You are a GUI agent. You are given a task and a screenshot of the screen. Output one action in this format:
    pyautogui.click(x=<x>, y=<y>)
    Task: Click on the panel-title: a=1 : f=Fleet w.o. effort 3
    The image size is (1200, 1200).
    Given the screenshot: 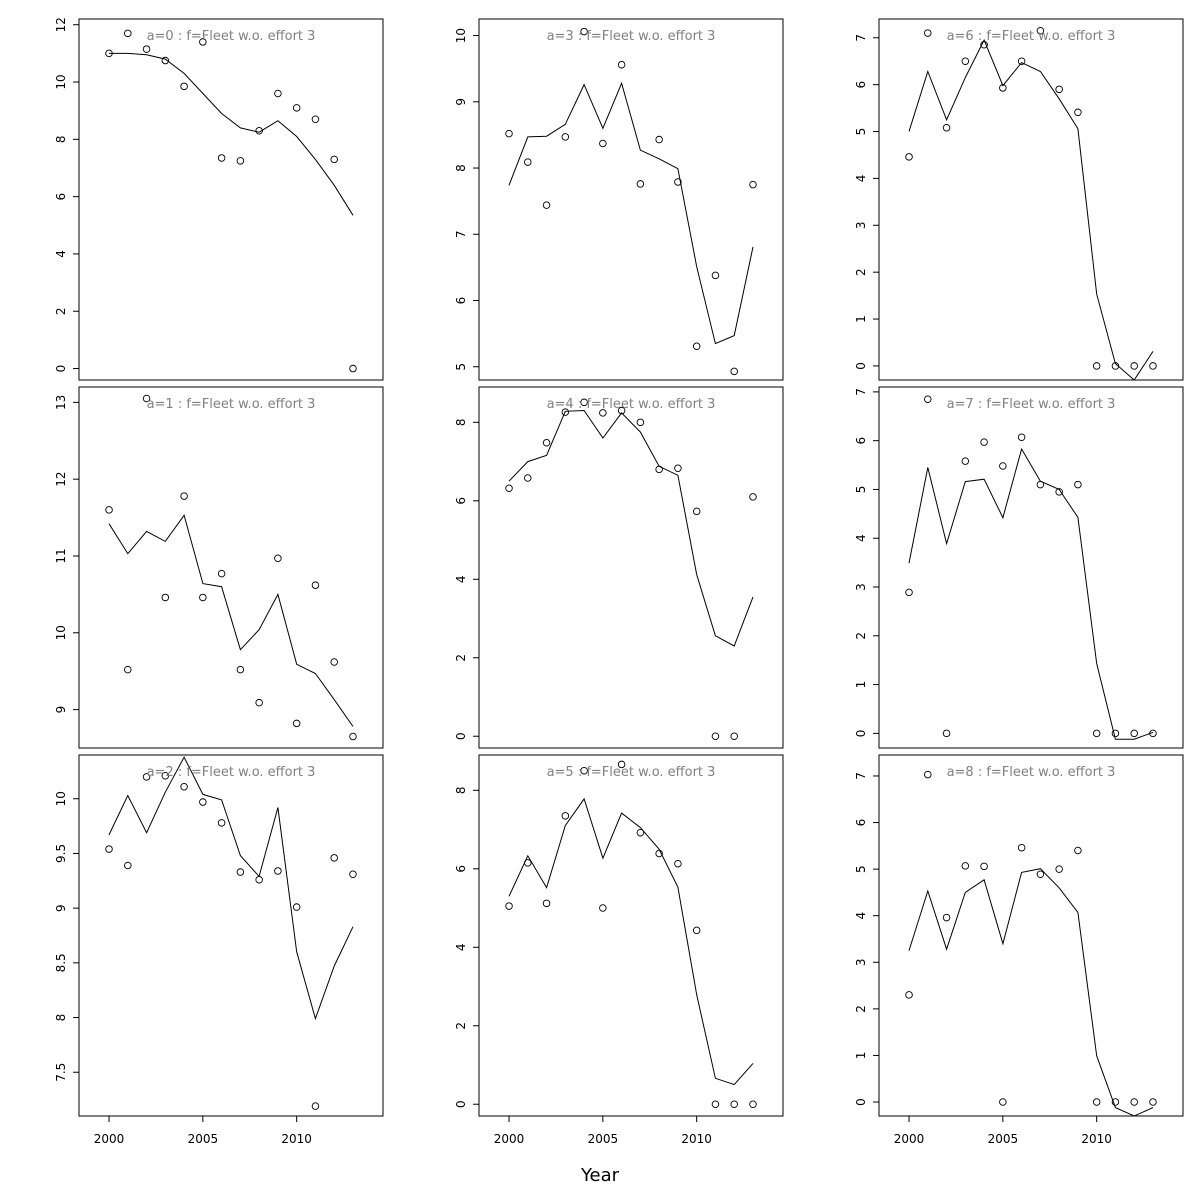 What is the action you would take?
    pyautogui.click(x=231, y=404)
    